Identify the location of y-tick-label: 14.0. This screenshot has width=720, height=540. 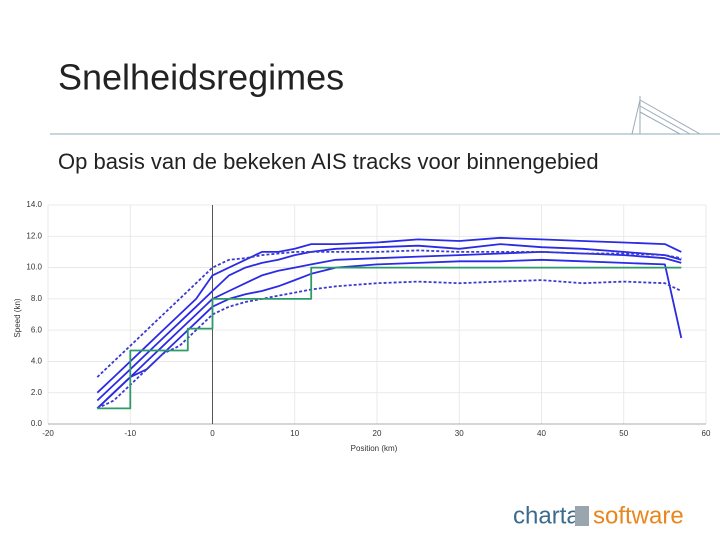
(34, 204).